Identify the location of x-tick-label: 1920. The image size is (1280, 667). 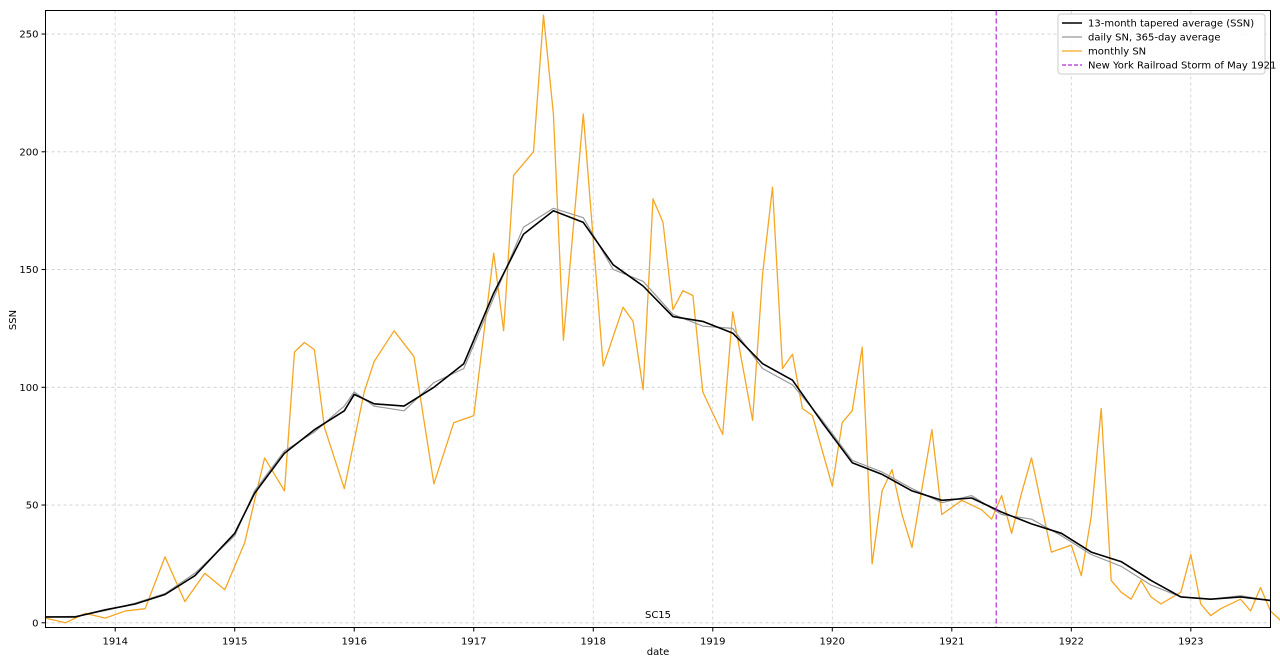
(832, 642).